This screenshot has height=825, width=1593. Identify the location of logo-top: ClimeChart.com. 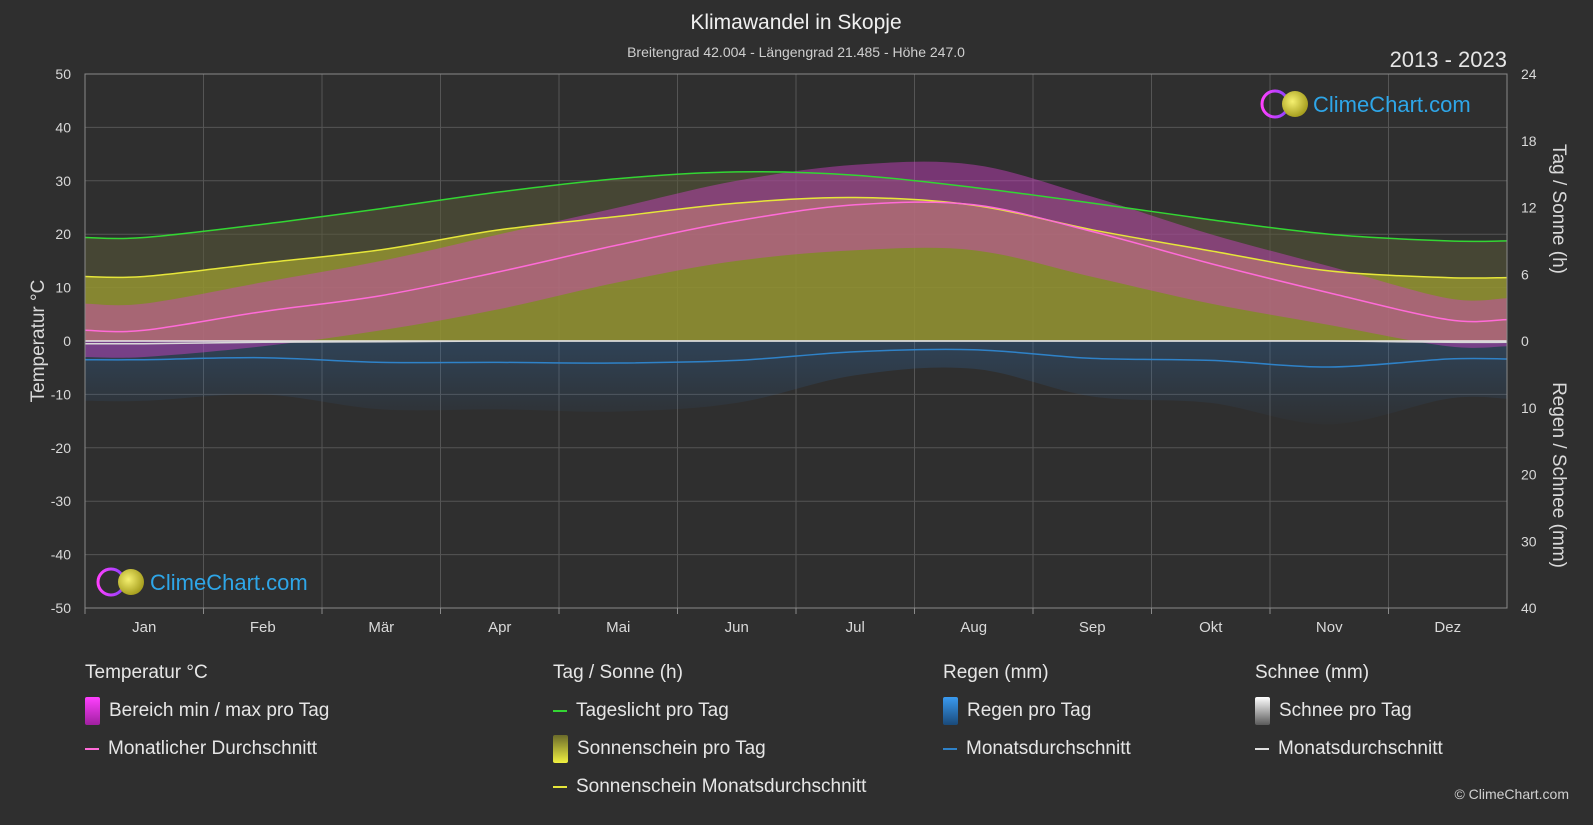
(1365, 104).